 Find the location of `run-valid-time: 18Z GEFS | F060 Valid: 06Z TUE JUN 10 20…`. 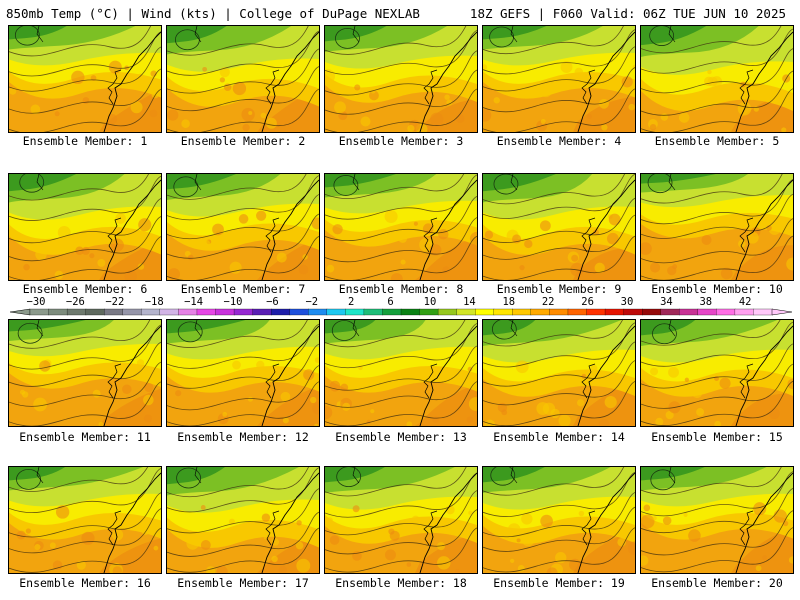

run-valid-time: 18Z GEFS | F060 Valid: 06Z TUE JUN 10 20… is located at coordinates (627, 13).